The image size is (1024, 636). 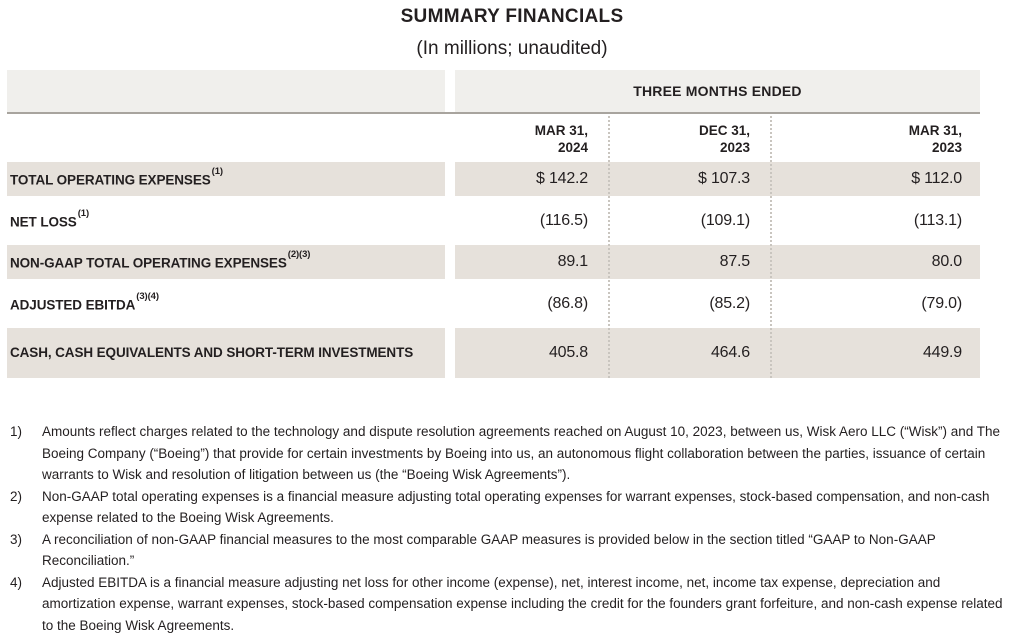 I want to click on header-band-left, so click(x=226, y=91).